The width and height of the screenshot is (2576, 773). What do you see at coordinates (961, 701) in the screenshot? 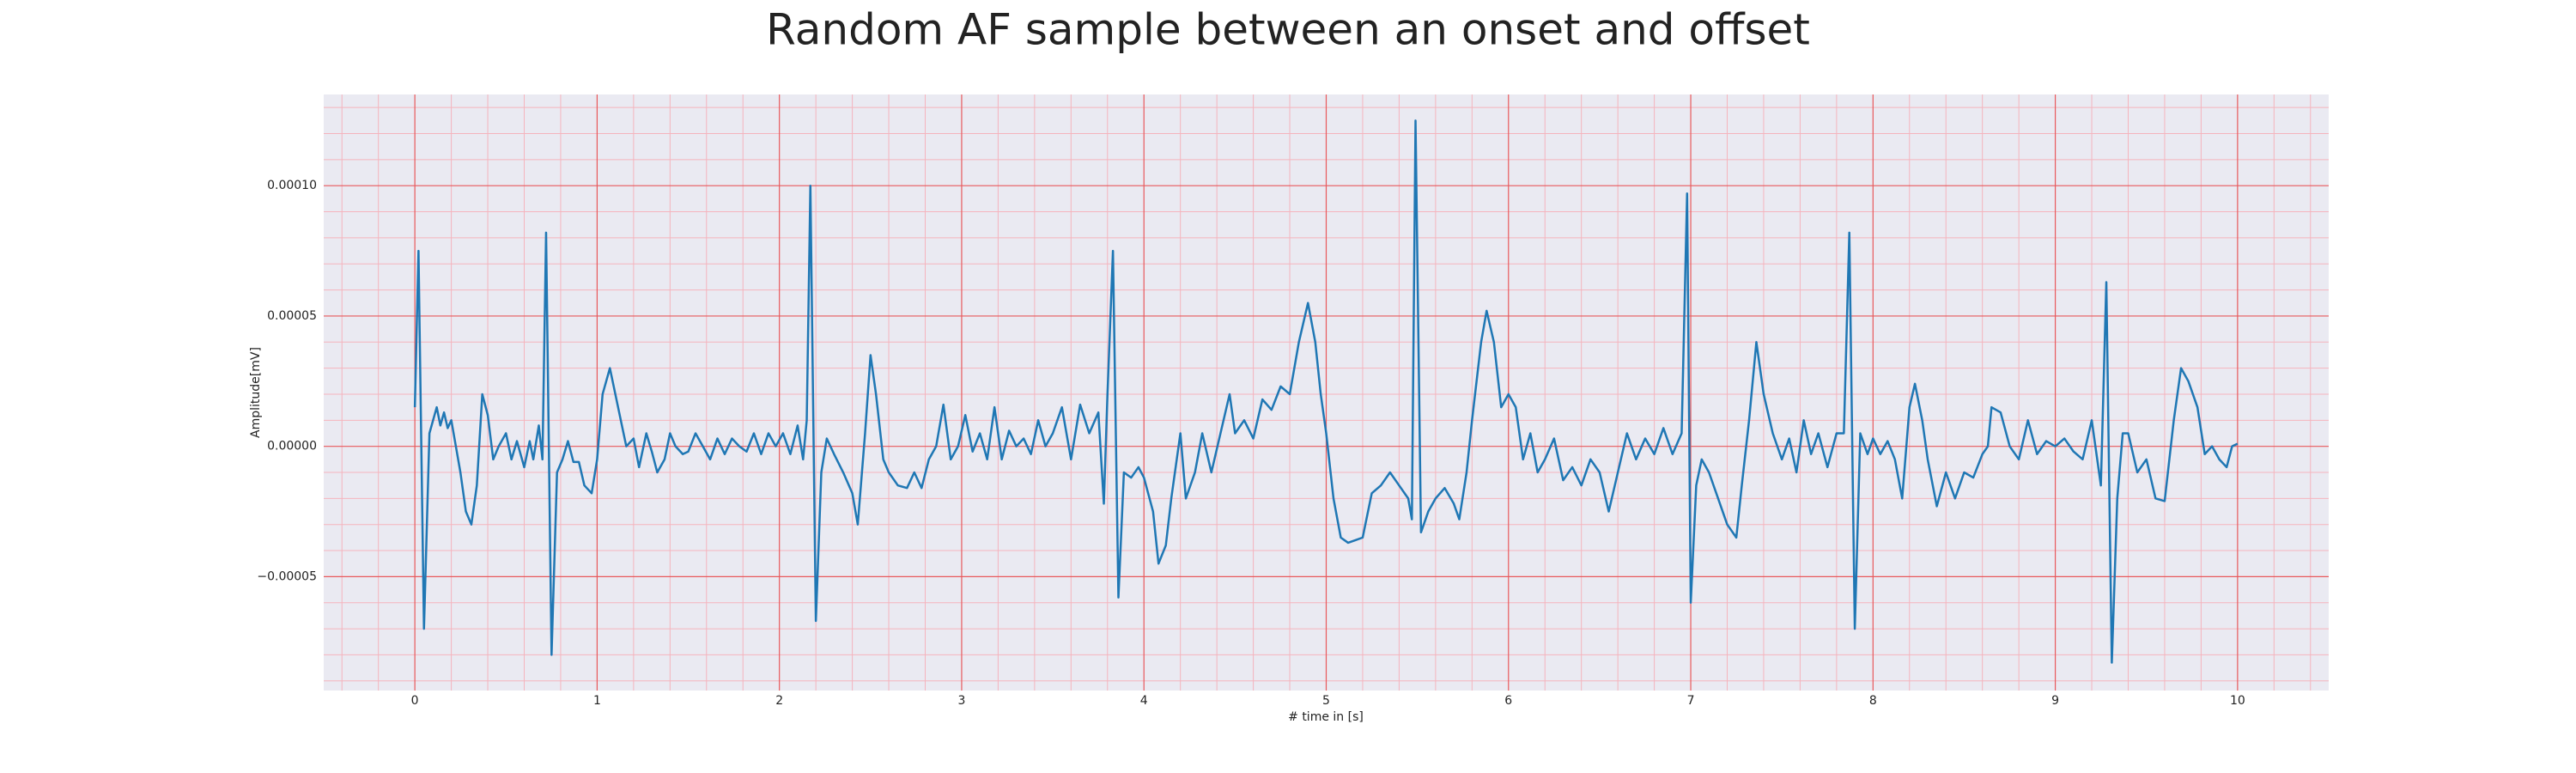
I see `x-tick-label: 3` at bounding box center [961, 701].